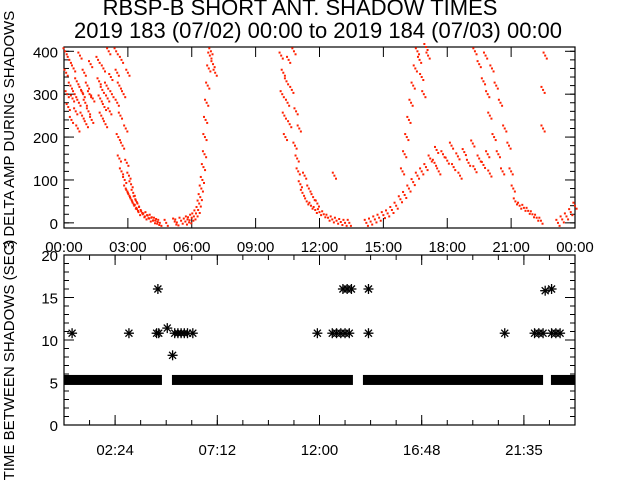 This screenshot has width=640, height=480. I want to click on y-tick-label: 400, so click(45, 52).